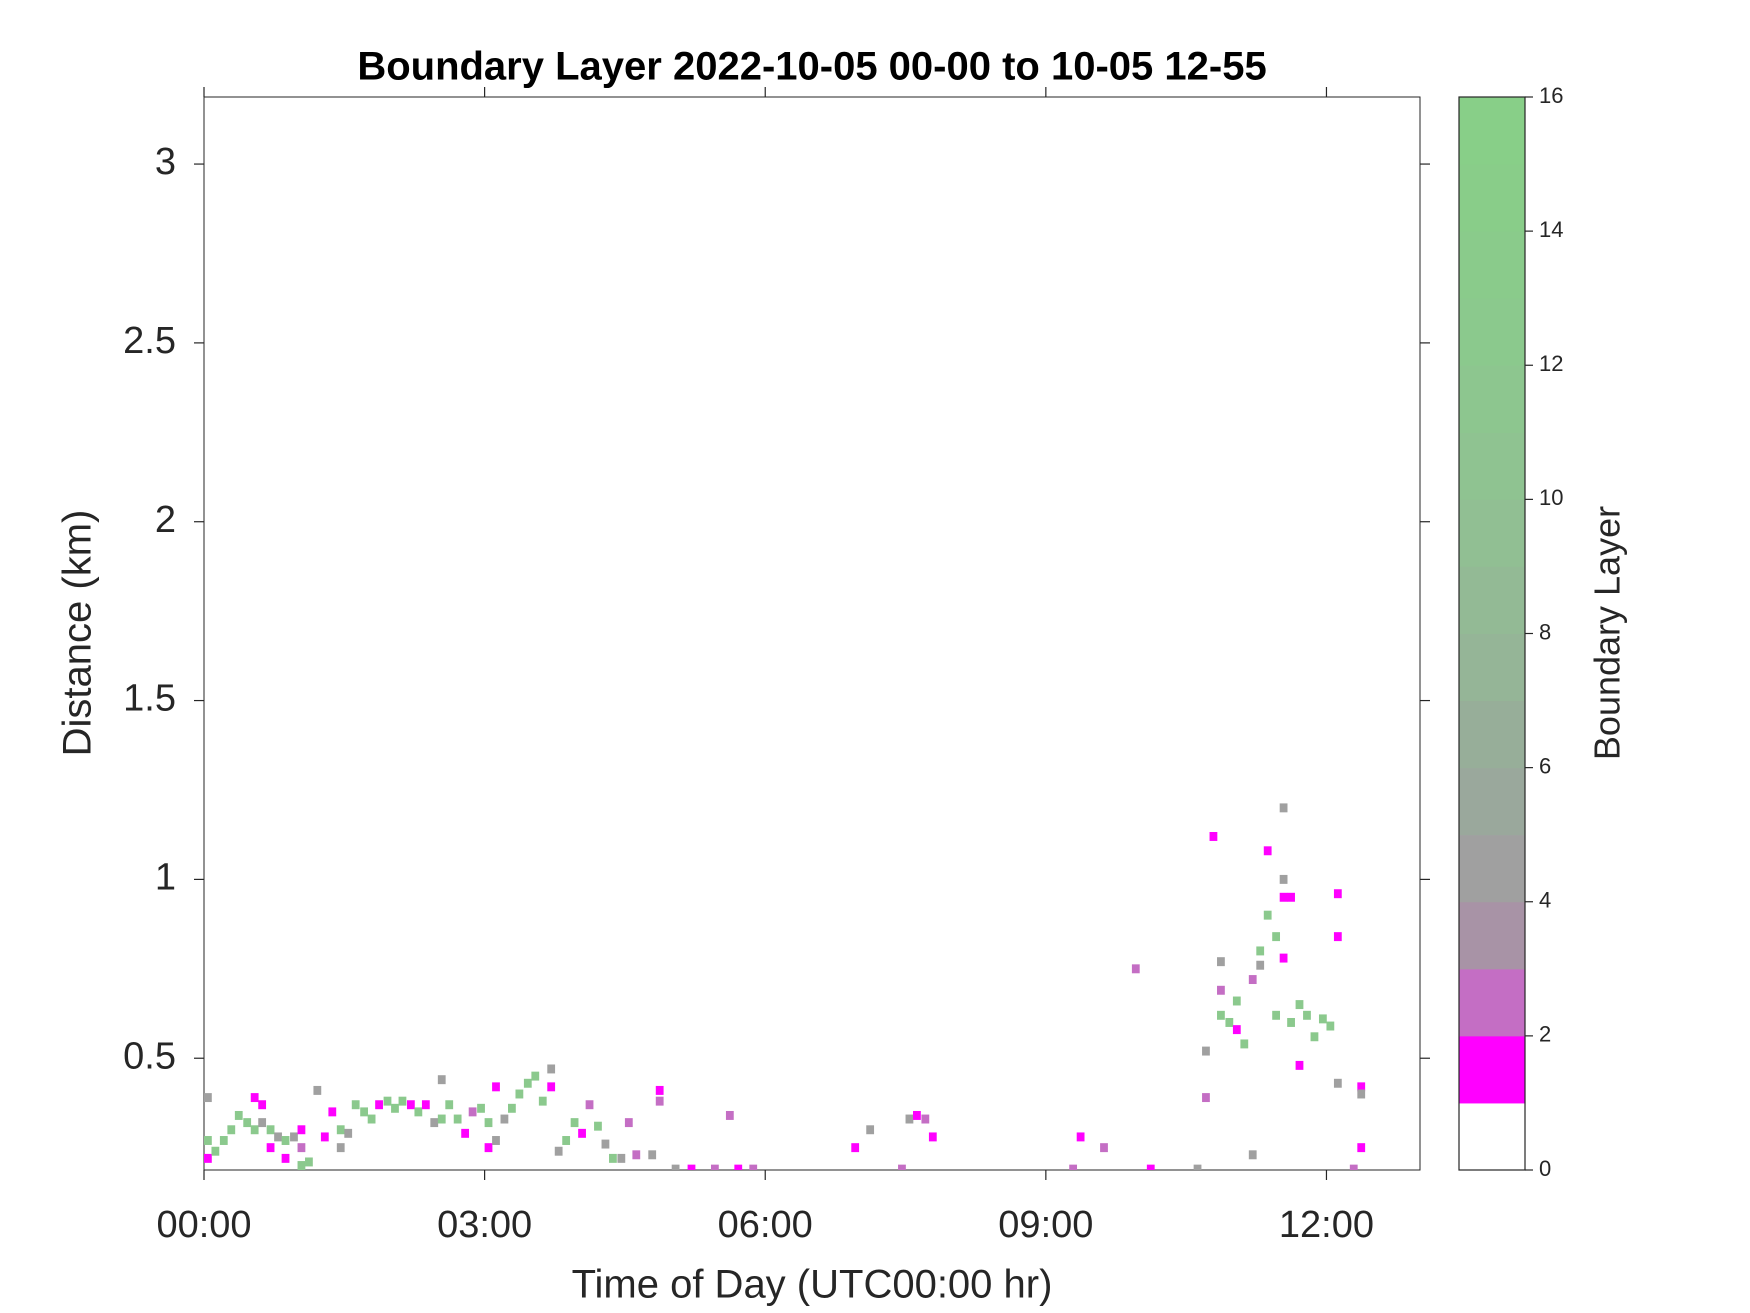 The width and height of the screenshot is (1750, 1313). I want to click on colorbar-tick-label: 8, so click(1545, 631).